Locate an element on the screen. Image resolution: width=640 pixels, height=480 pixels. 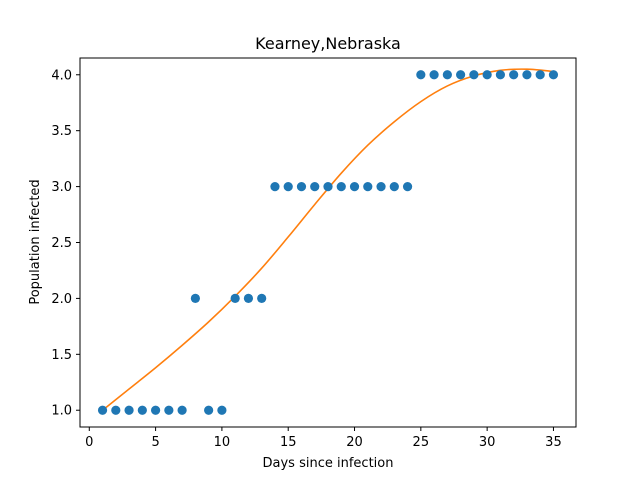
y-tick-label: 1.5 is located at coordinates (61, 355).